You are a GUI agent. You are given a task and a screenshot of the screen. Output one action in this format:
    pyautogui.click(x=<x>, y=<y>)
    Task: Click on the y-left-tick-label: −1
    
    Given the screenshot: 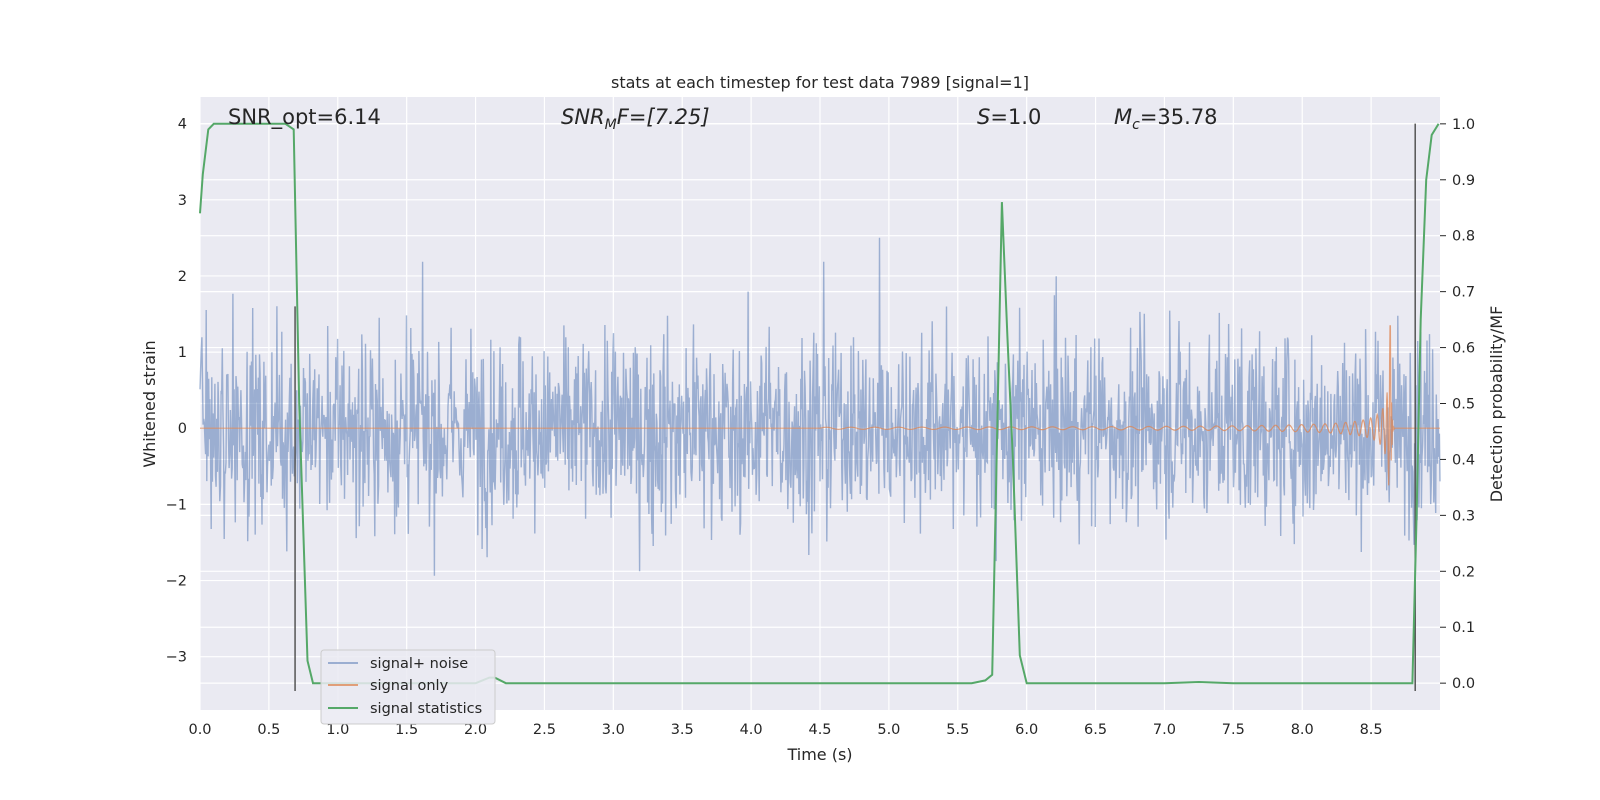 What is the action you would take?
    pyautogui.click(x=176, y=505)
    